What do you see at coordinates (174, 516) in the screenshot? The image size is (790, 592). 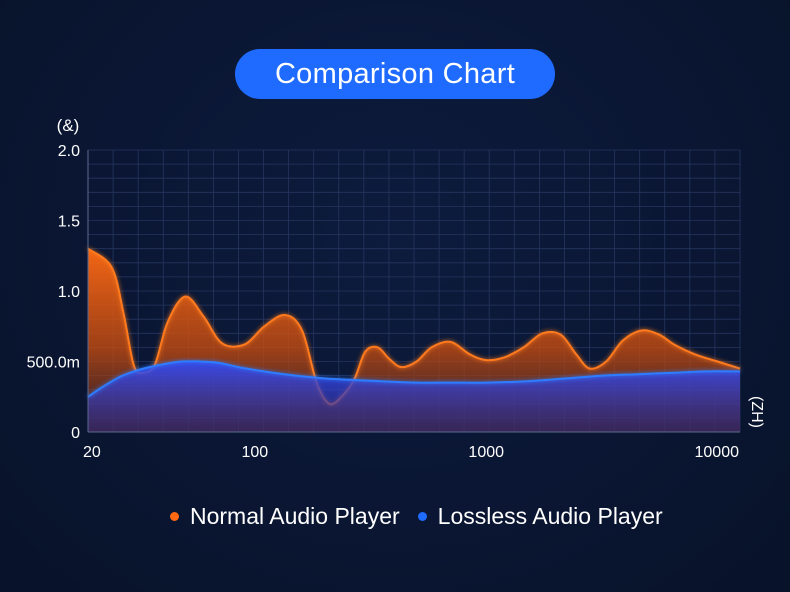 I see `legend-dot-normal-icon` at bounding box center [174, 516].